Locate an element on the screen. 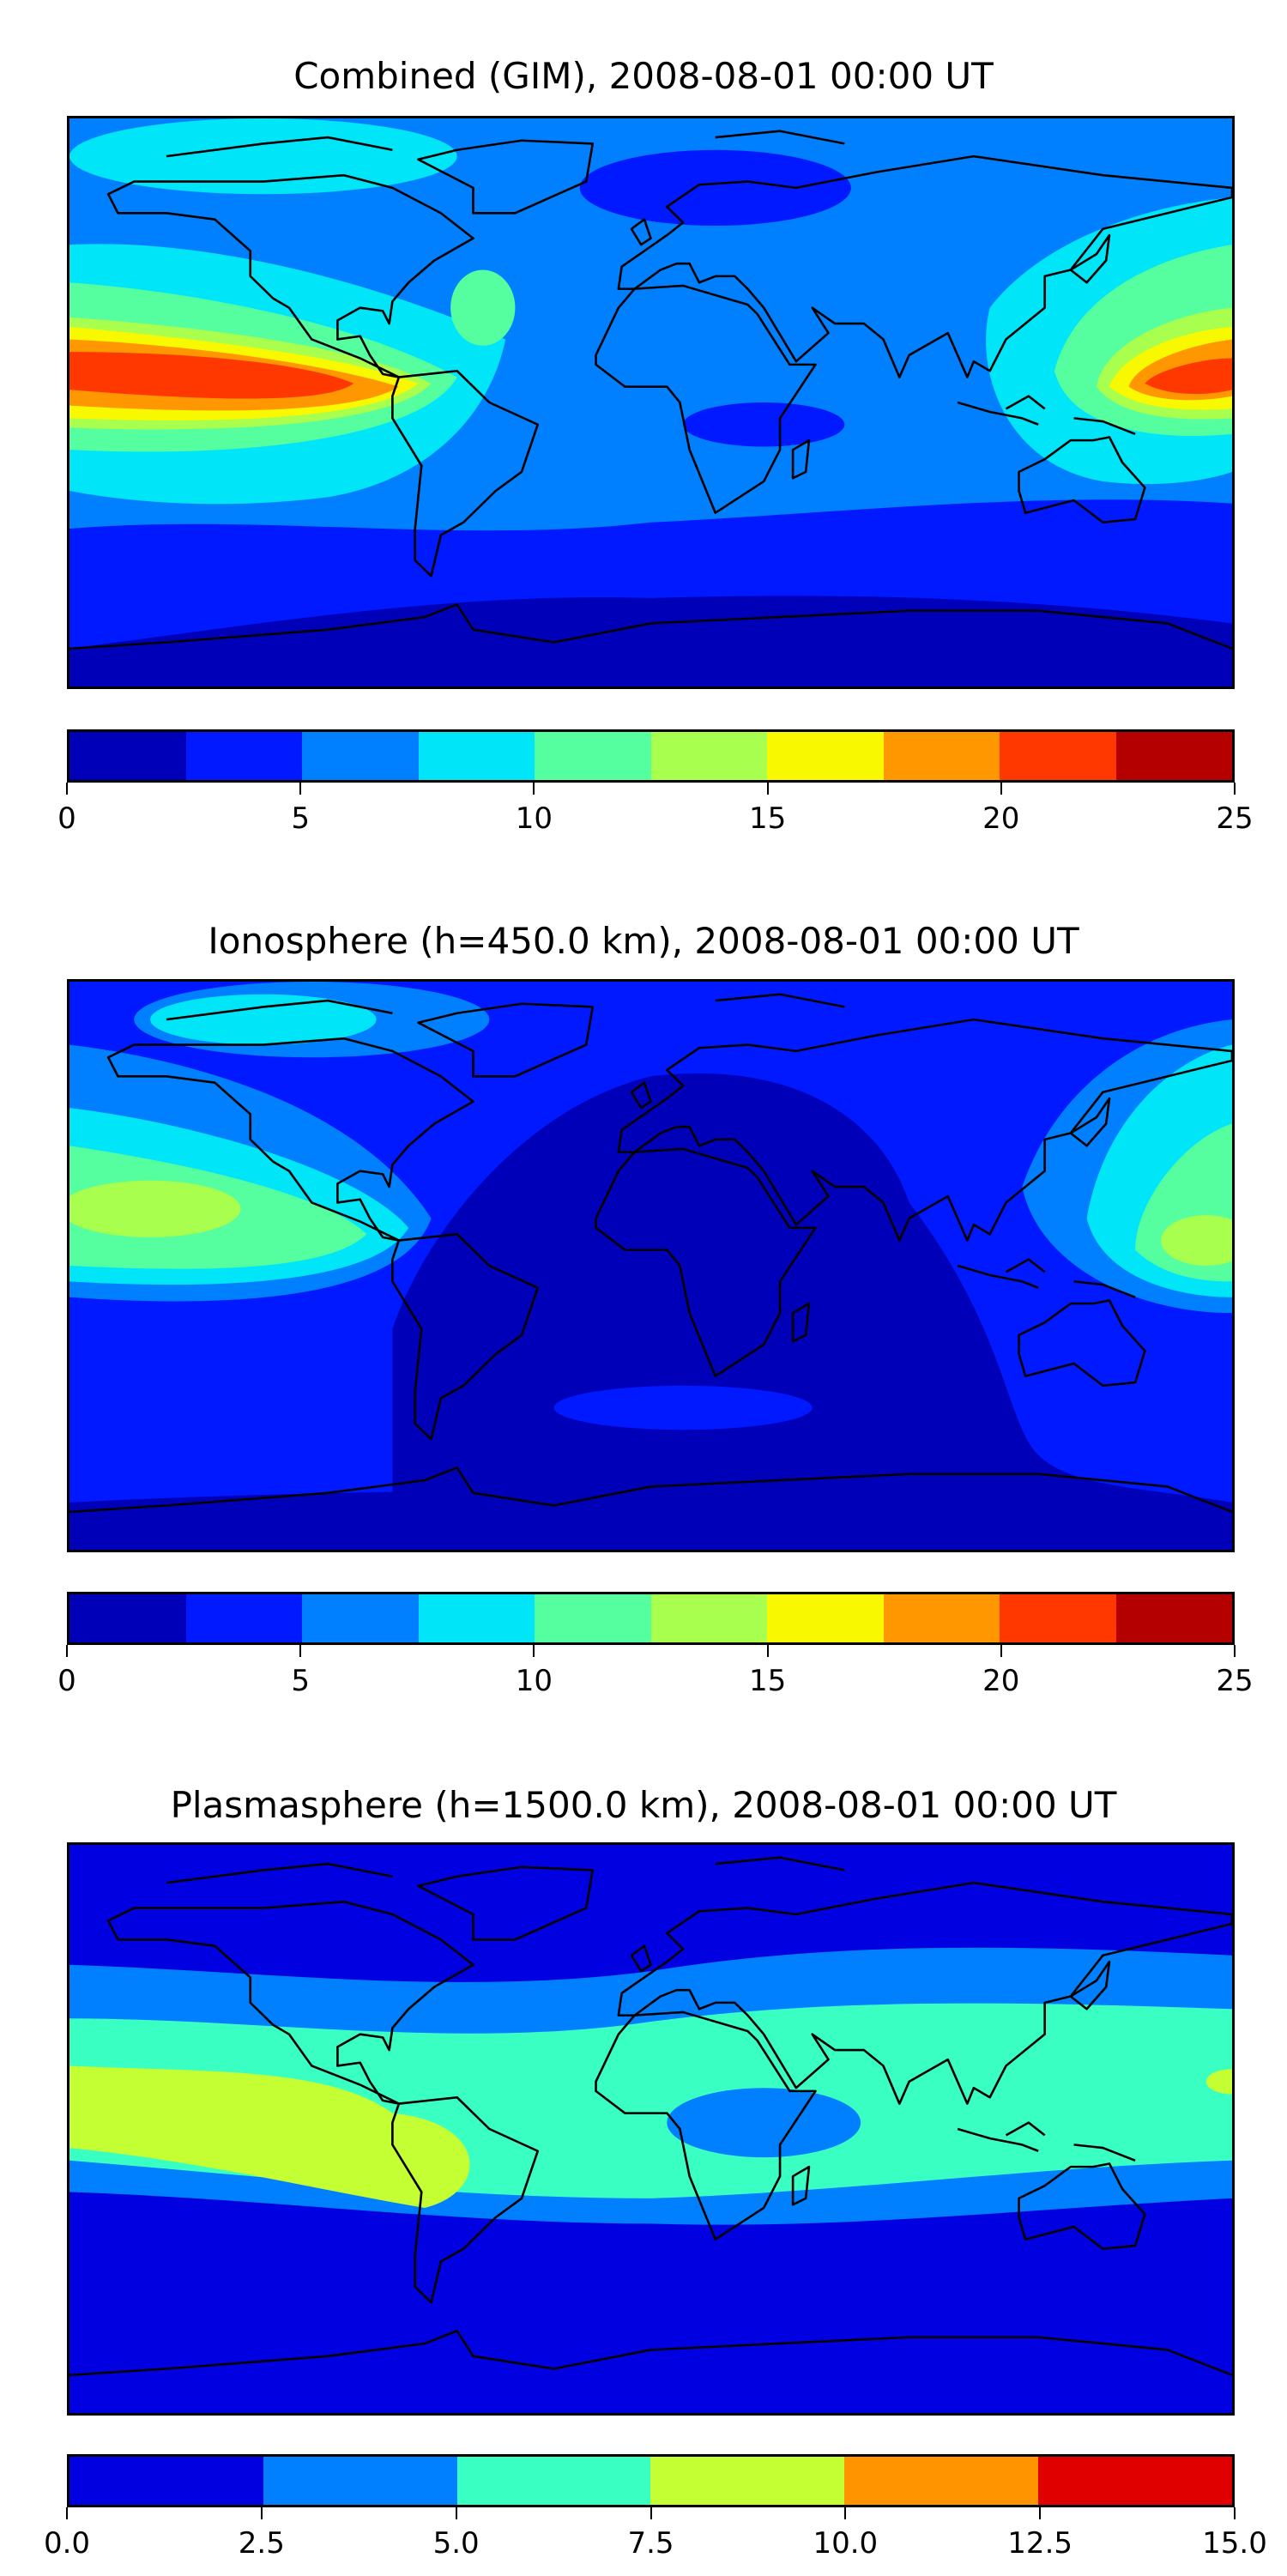 This screenshot has width=1287, height=2576. colorbar-tick-label: 2.5 is located at coordinates (261, 2543).